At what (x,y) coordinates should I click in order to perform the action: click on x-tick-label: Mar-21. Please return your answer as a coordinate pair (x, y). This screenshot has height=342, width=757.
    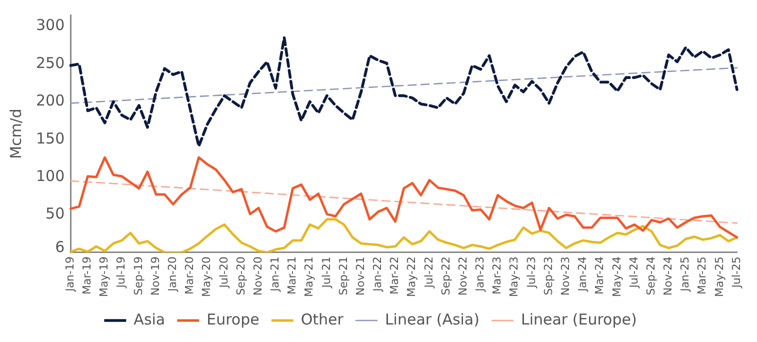
    Looking at the image, I should click on (292, 275).